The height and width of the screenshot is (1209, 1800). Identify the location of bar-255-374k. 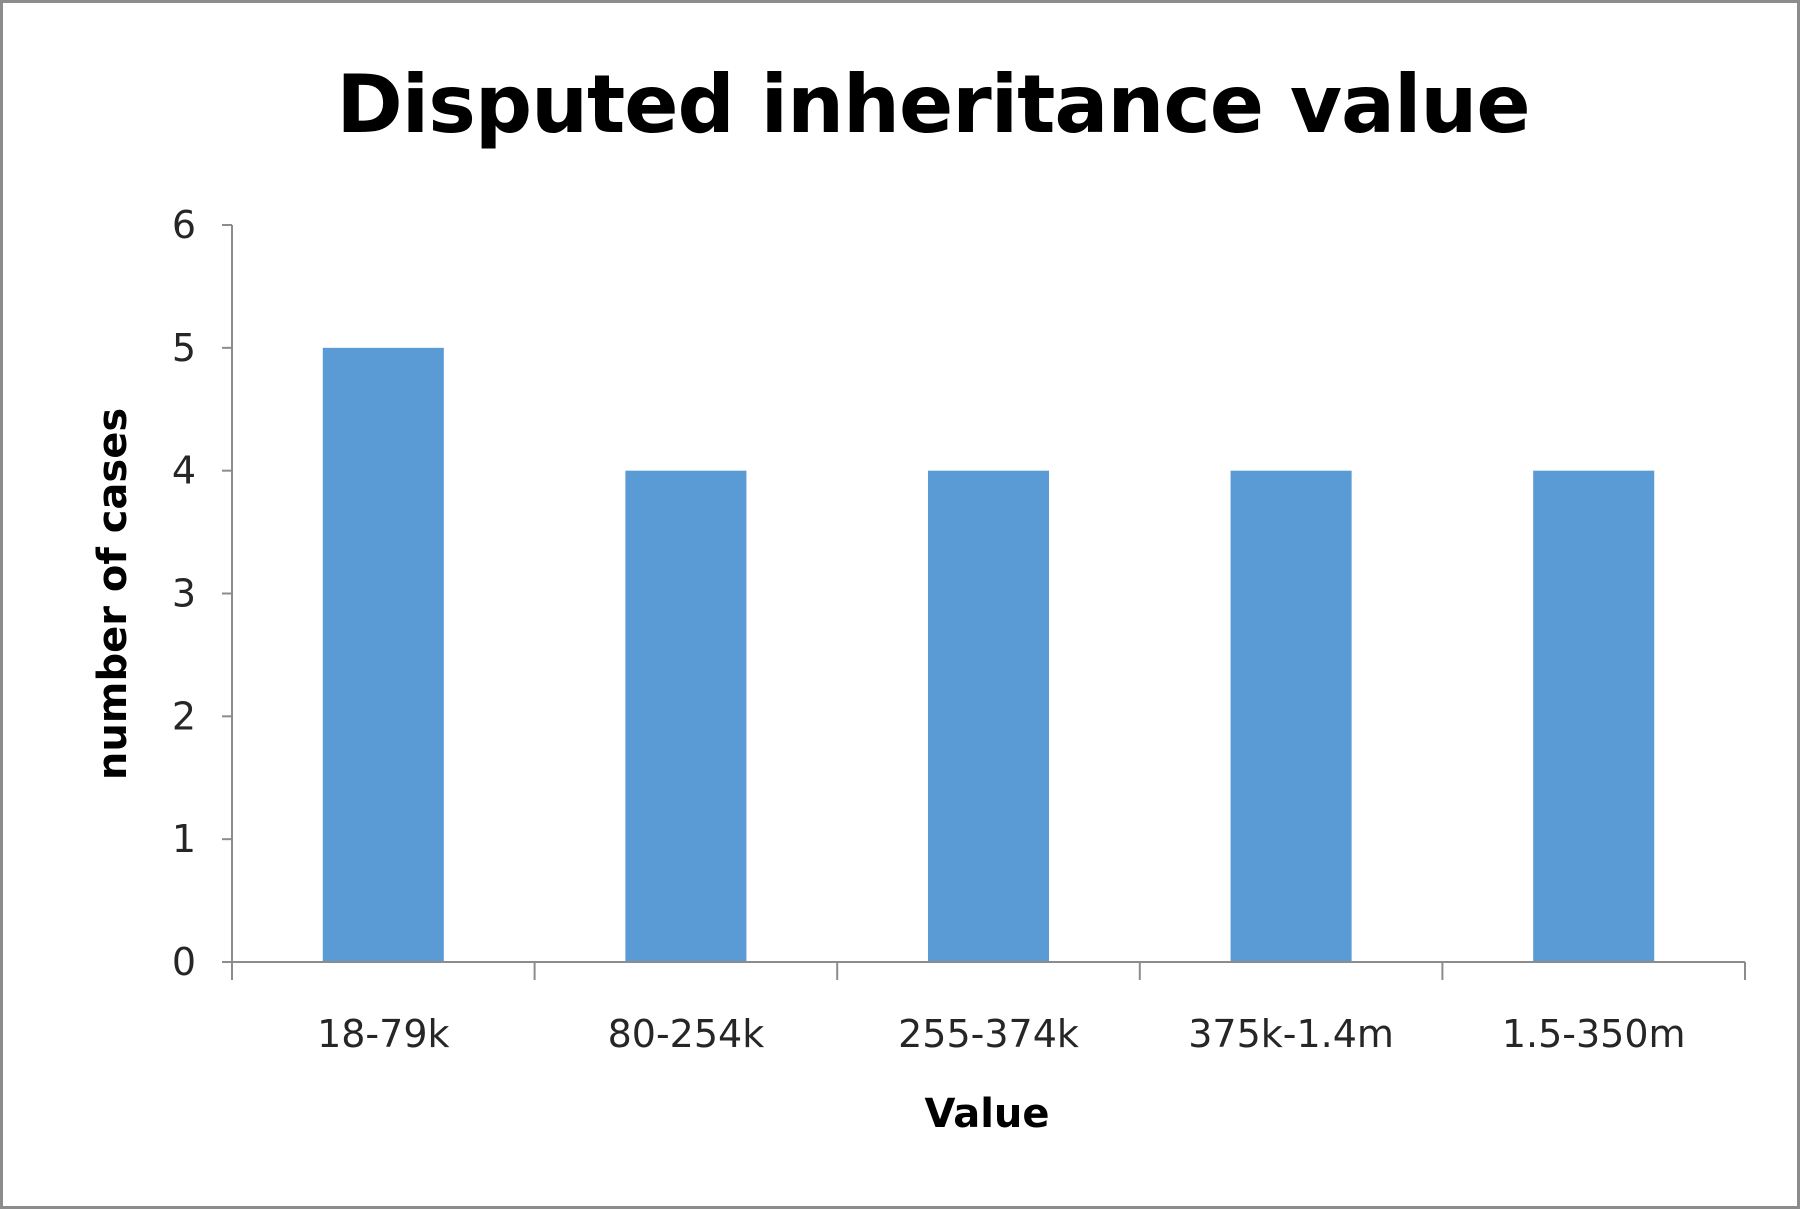
(988, 716).